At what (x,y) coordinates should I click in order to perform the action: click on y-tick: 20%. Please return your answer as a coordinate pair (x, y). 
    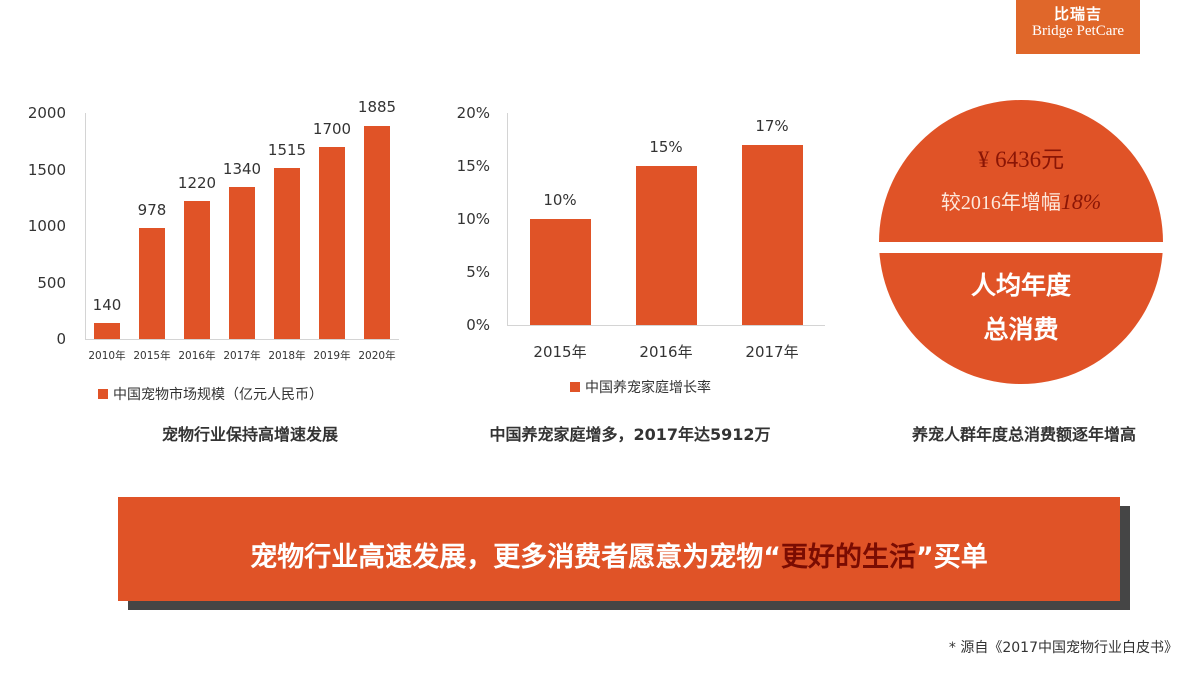
    Looking at the image, I should click on (473, 113).